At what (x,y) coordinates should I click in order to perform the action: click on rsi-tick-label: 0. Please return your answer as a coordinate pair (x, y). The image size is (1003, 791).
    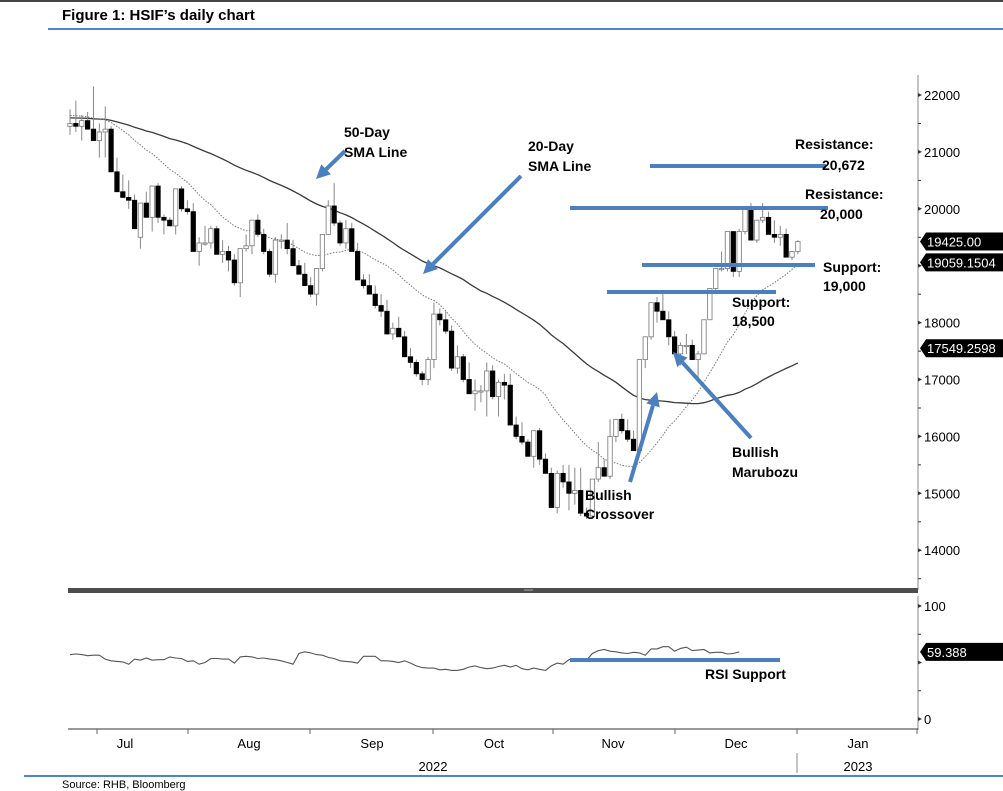
    Looking at the image, I should click on (927, 719).